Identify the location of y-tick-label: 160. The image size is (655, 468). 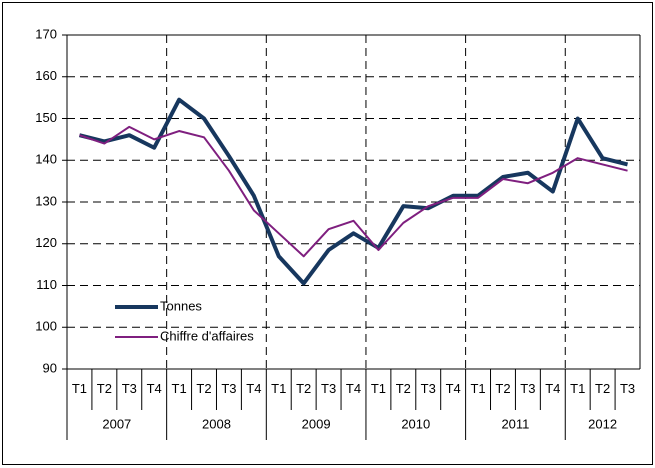
(46, 75).